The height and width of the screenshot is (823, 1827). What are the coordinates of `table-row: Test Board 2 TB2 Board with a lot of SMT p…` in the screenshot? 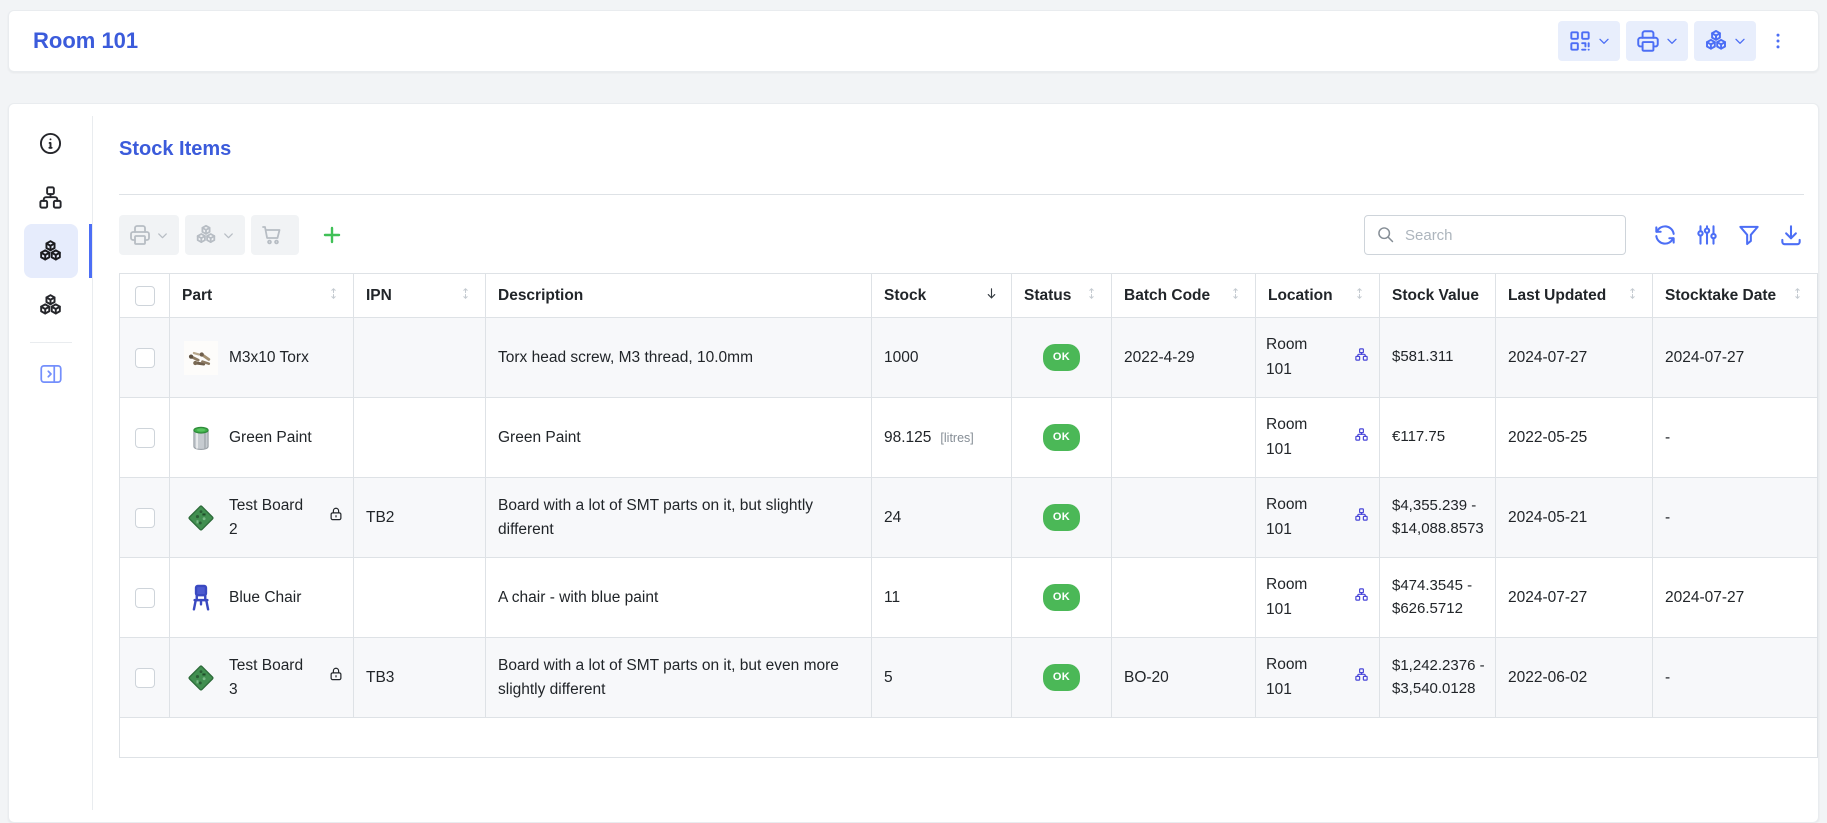 It's located at (968, 517).